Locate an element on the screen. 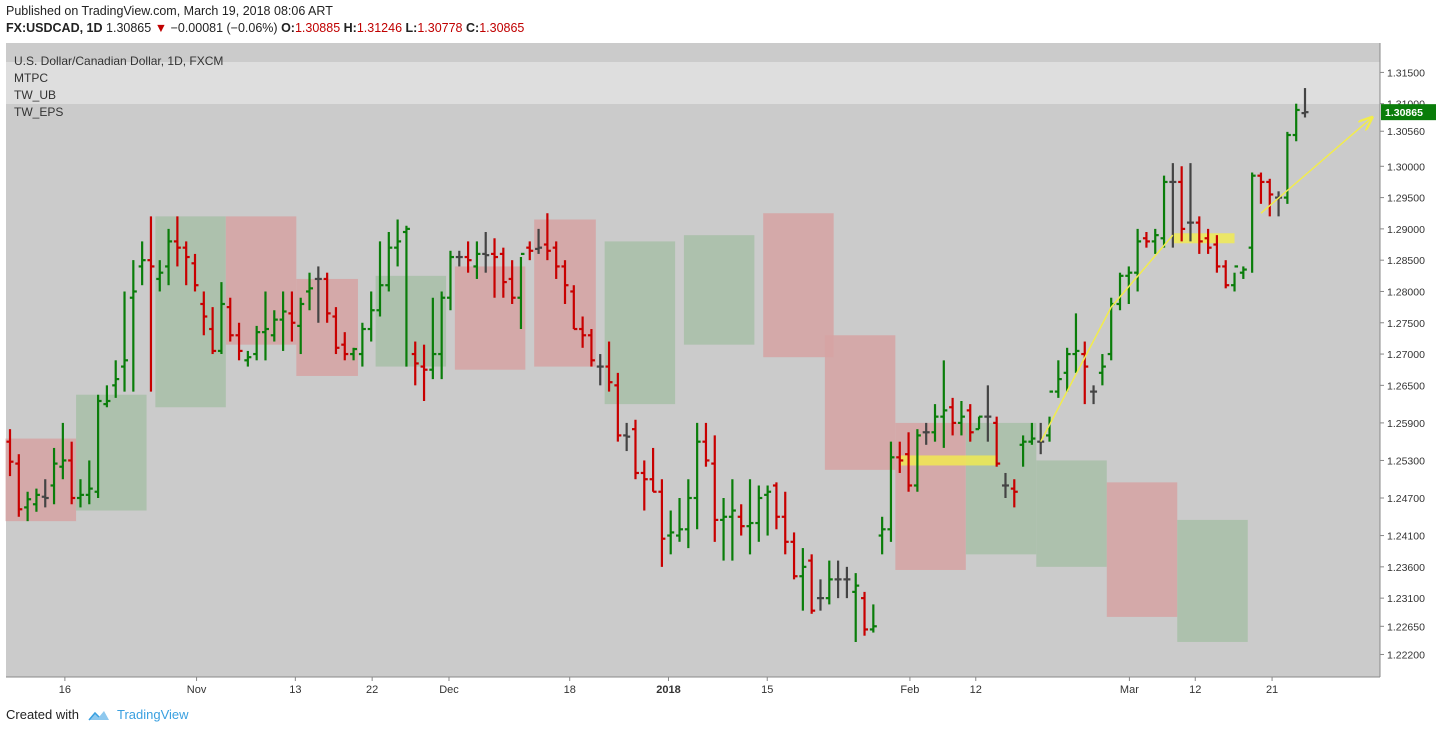 This screenshot has height=733, width=1438. y-tick-label: 1.28000 is located at coordinates (1406, 292).